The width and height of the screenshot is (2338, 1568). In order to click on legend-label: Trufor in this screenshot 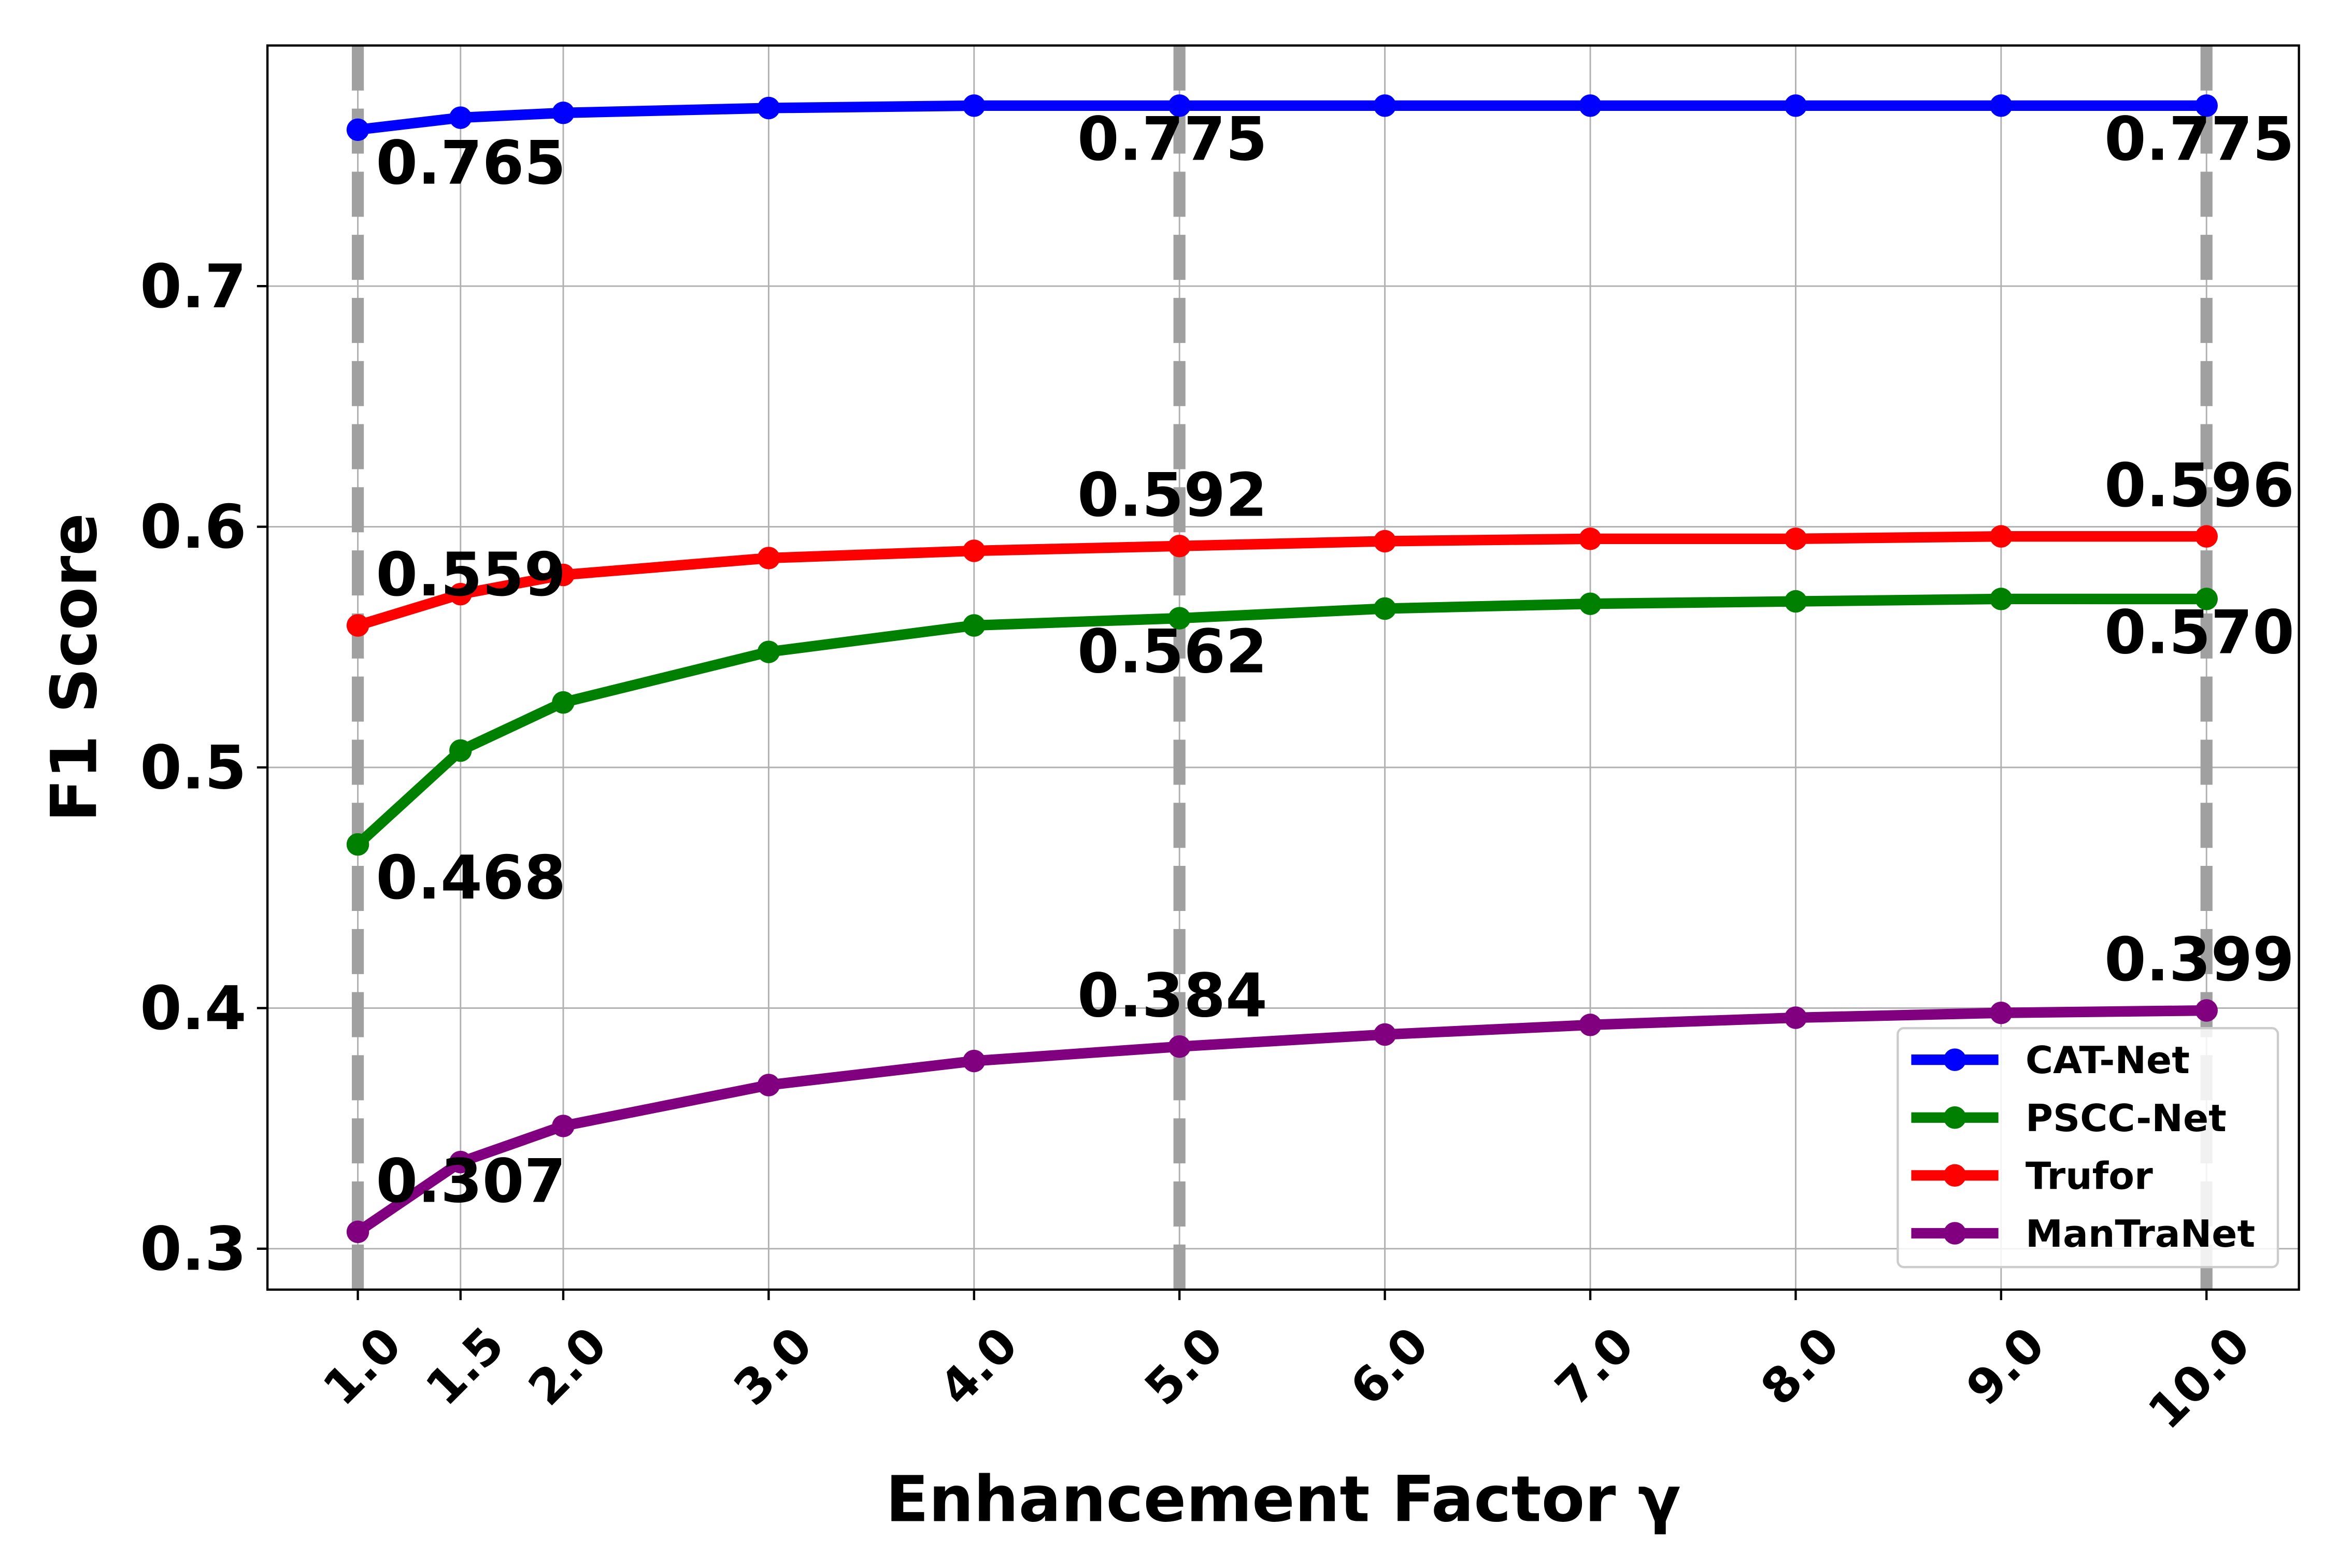, I will do `click(2089, 1176)`.